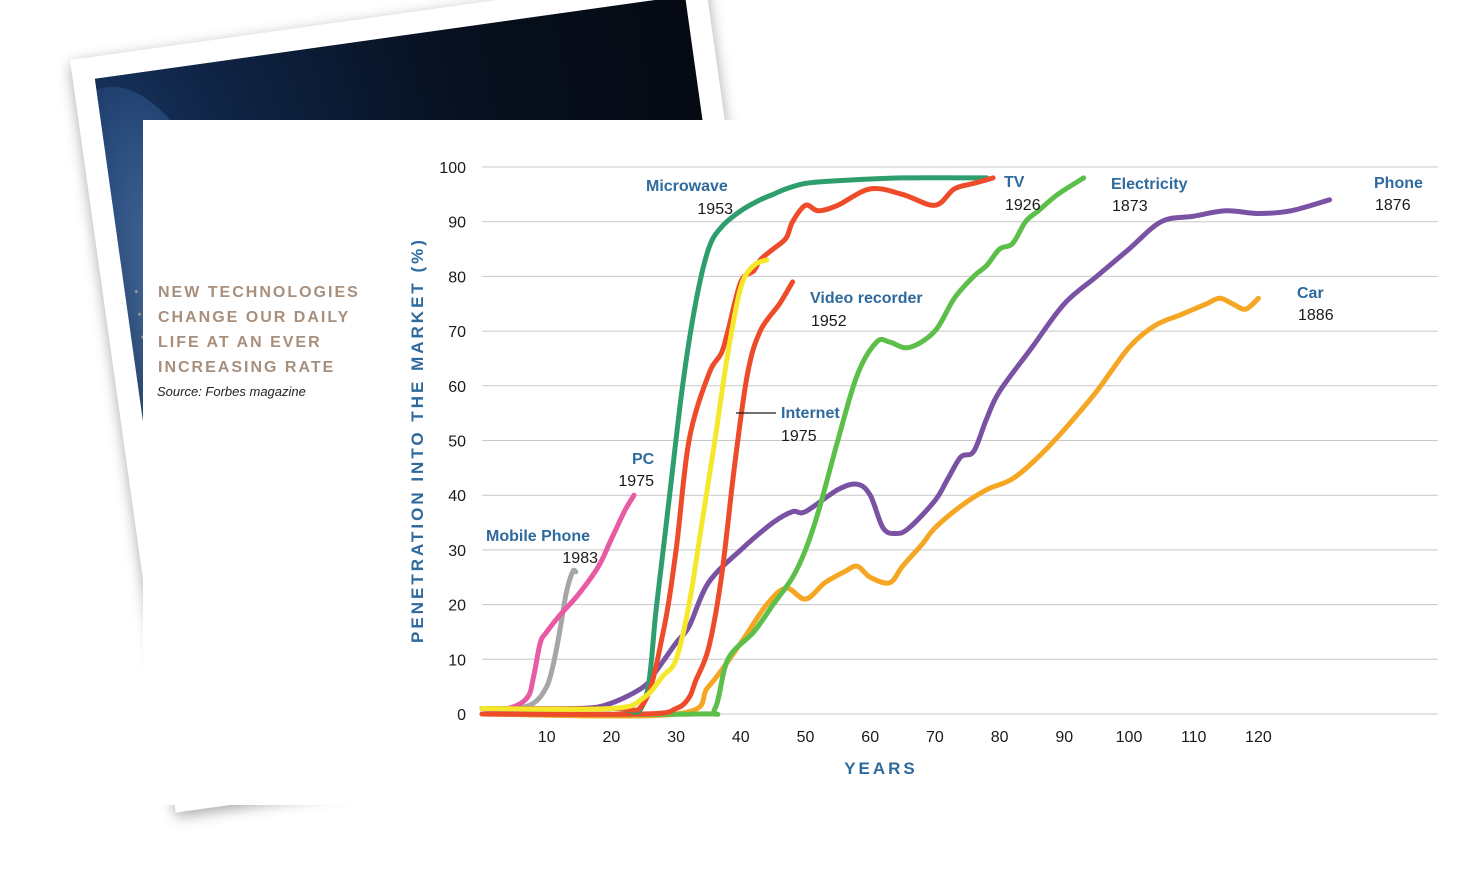 This screenshot has height=896, width=1468. What do you see at coordinates (1129, 737) in the screenshot?
I see `x-tick-label: 100` at bounding box center [1129, 737].